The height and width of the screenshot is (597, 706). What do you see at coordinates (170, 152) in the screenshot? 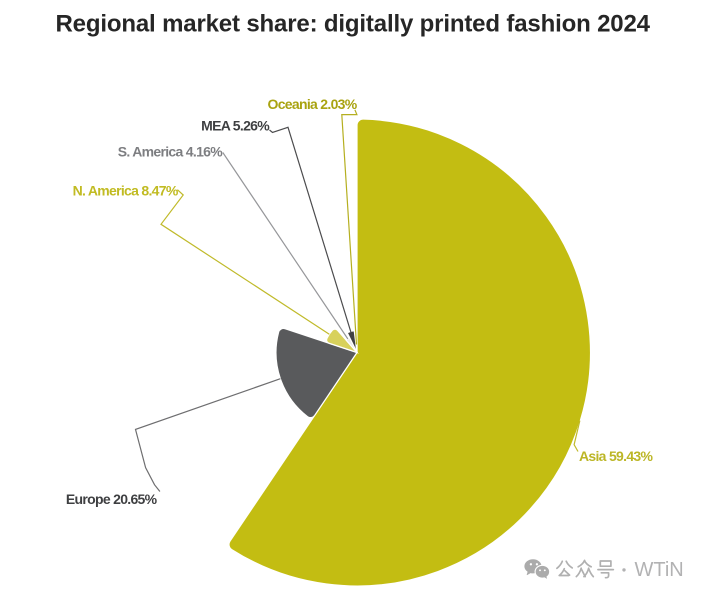
I see `svg-text: S. America 4.16%` at bounding box center [170, 152].